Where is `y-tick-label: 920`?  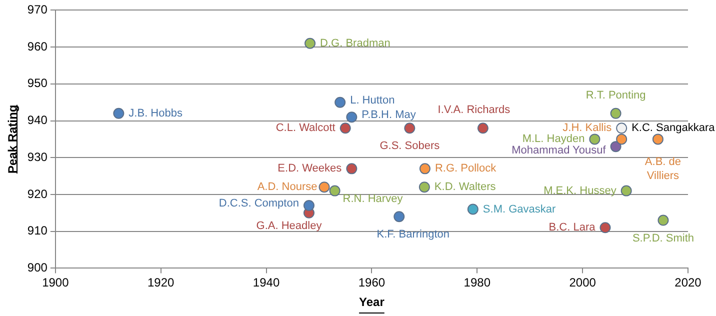
y-tick-label: 920 is located at coordinates (37, 193).